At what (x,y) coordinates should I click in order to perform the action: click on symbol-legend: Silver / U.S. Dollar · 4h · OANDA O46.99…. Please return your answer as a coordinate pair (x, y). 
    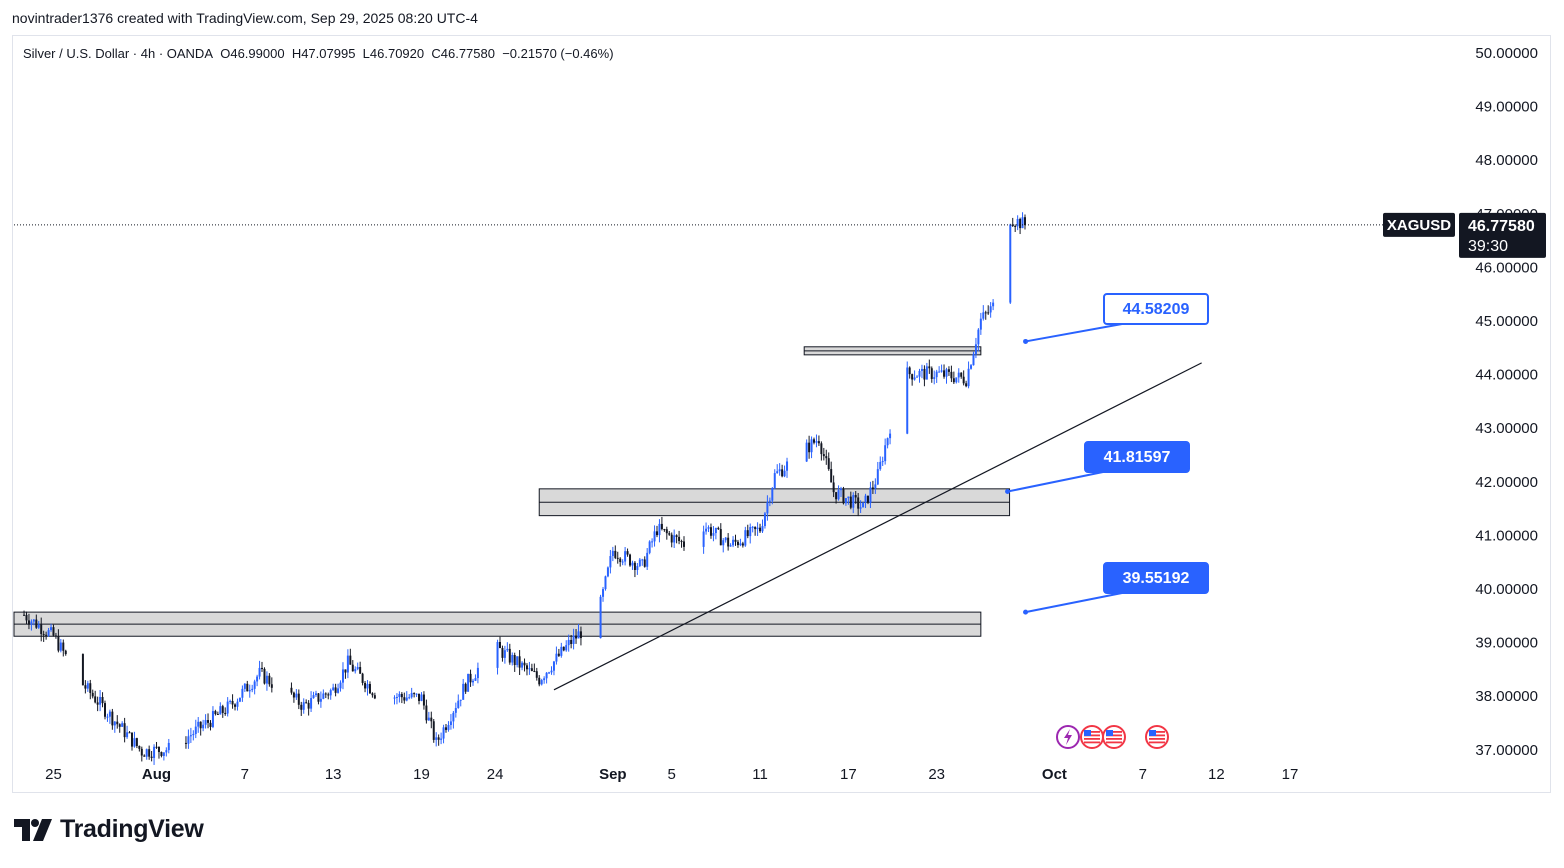
    Looking at the image, I should click on (318, 53).